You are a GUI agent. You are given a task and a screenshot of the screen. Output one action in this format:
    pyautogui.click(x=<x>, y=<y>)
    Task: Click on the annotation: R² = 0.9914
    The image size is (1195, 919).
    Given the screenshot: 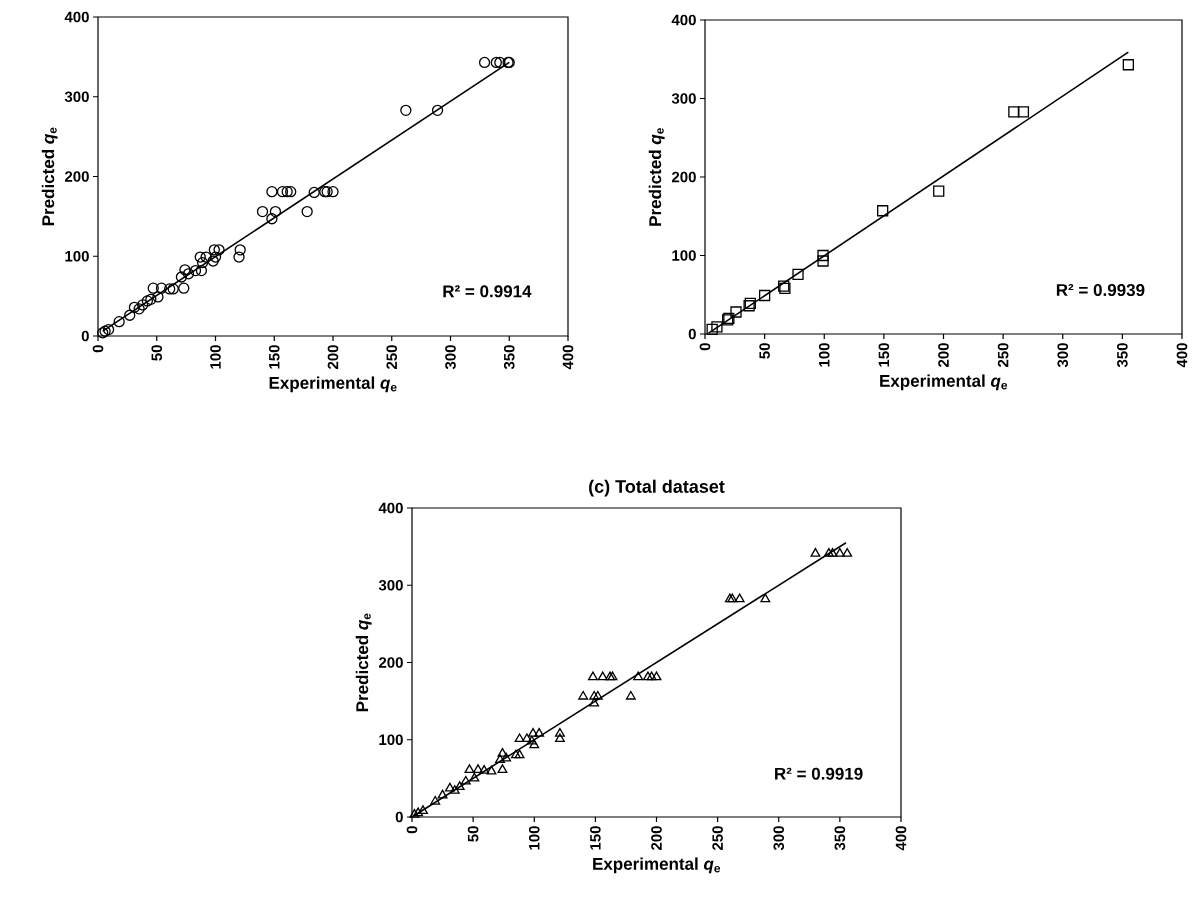 What is the action you would take?
    pyautogui.click(x=487, y=291)
    